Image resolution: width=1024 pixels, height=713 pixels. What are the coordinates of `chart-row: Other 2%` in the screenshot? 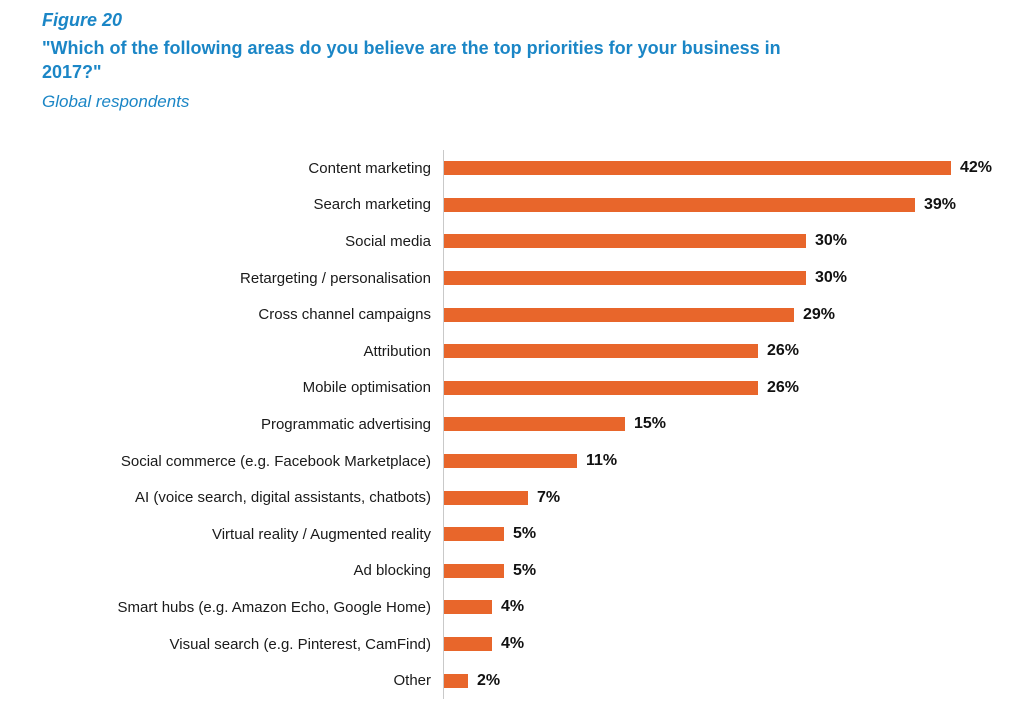 It's located at (512, 680).